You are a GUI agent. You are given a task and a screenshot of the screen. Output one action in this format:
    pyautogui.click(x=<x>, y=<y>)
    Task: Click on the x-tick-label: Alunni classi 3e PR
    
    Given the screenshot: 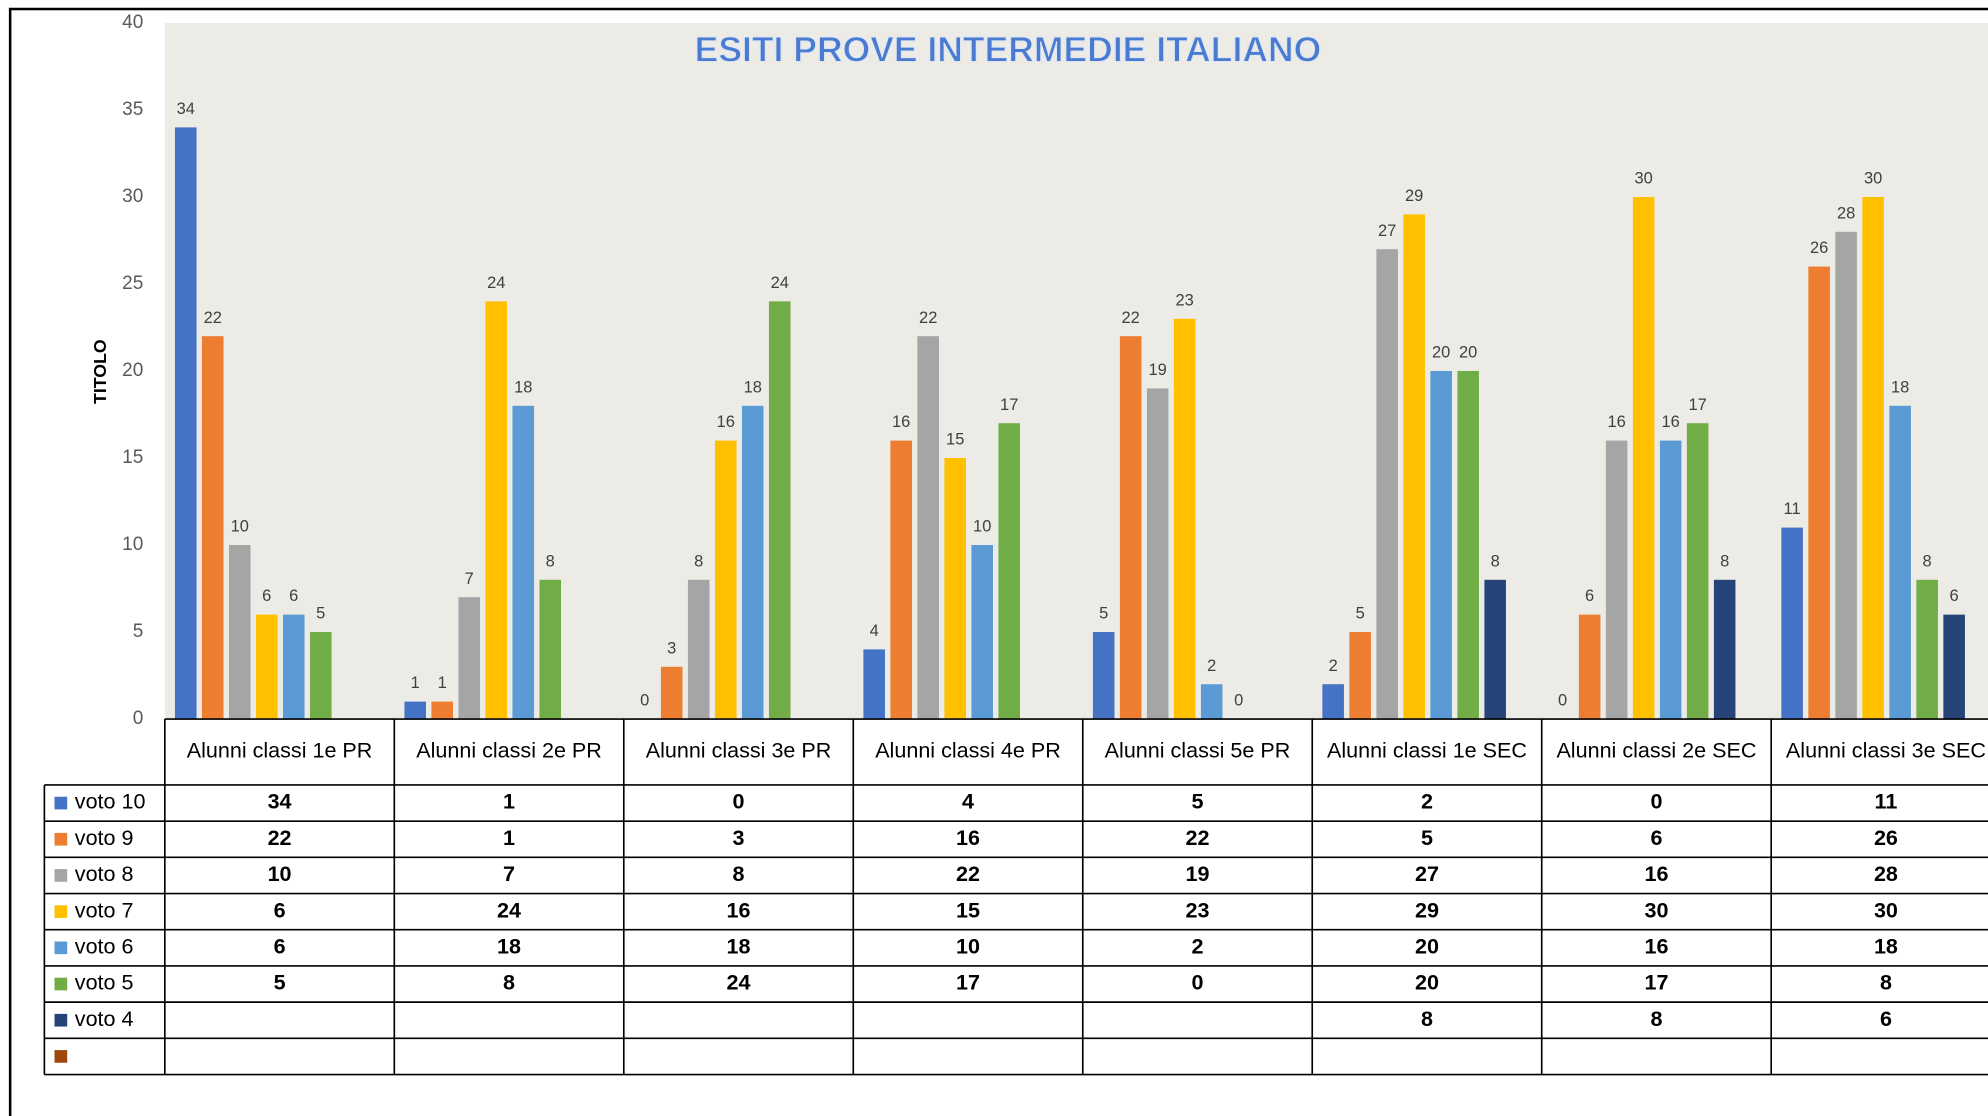 What is the action you would take?
    pyautogui.click(x=739, y=750)
    